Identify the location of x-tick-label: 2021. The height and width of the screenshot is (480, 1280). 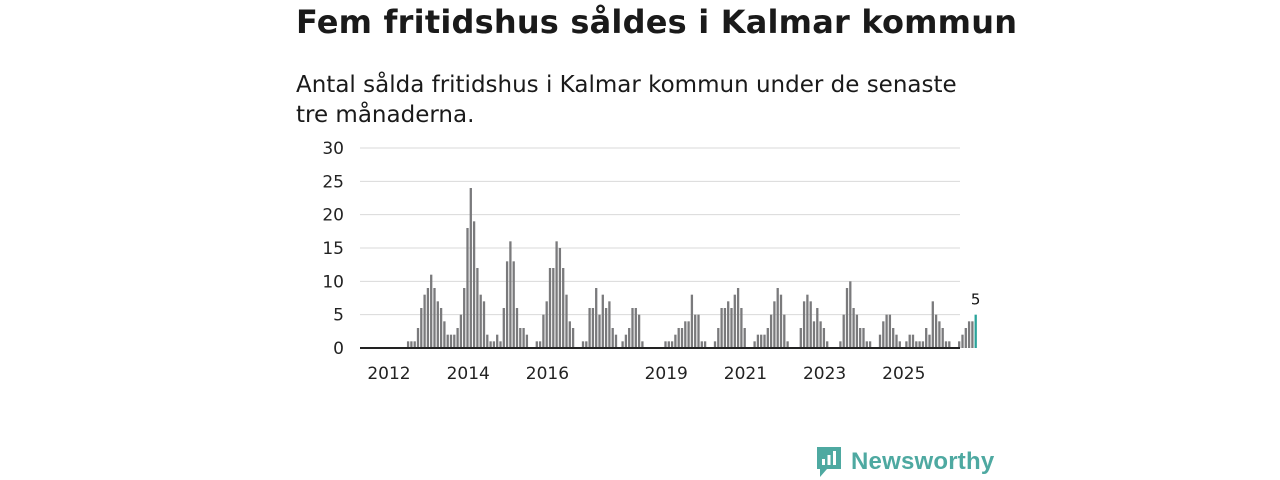
(745, 374).